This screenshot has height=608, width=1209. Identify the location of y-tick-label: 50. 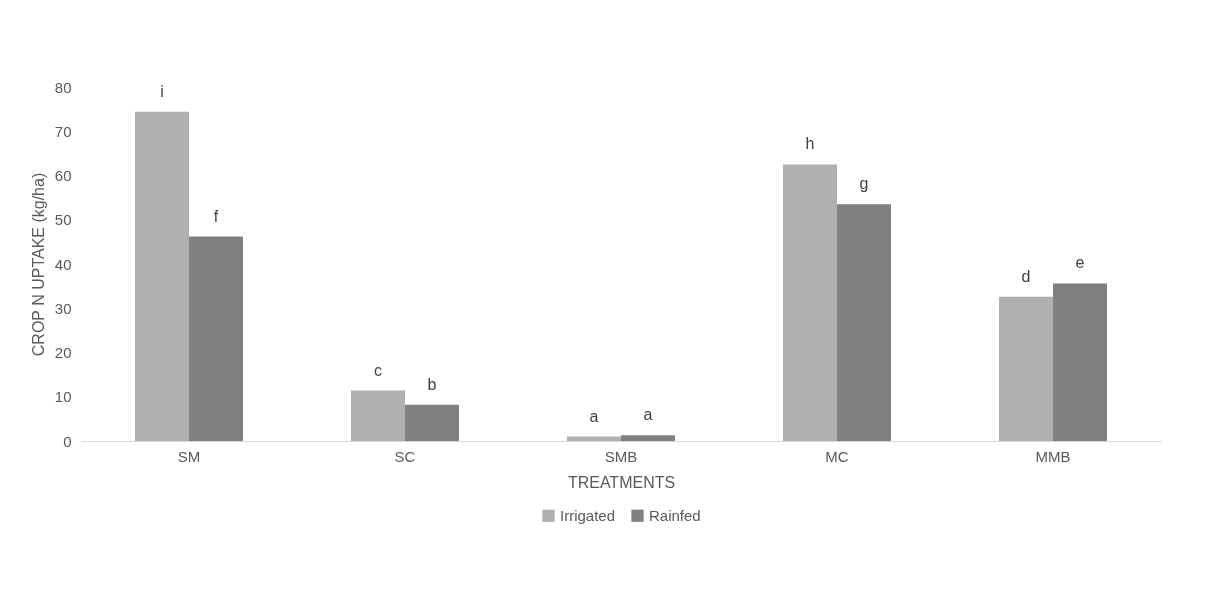
(63, 220).